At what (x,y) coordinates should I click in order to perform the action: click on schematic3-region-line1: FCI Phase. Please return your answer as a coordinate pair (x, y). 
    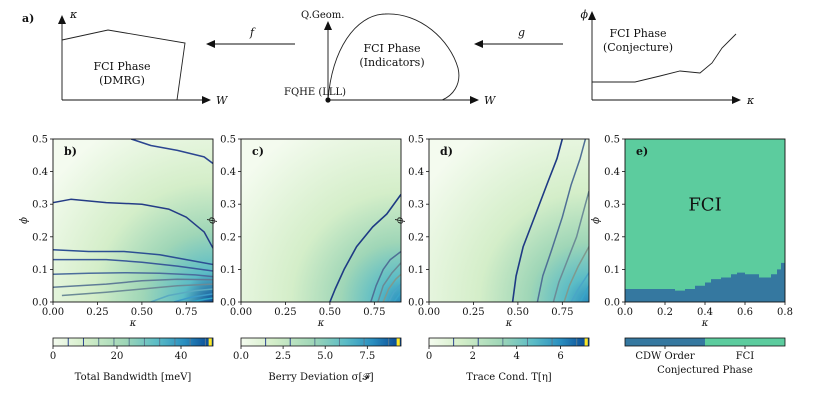
    Looking at the image, I should click on (637, 33).